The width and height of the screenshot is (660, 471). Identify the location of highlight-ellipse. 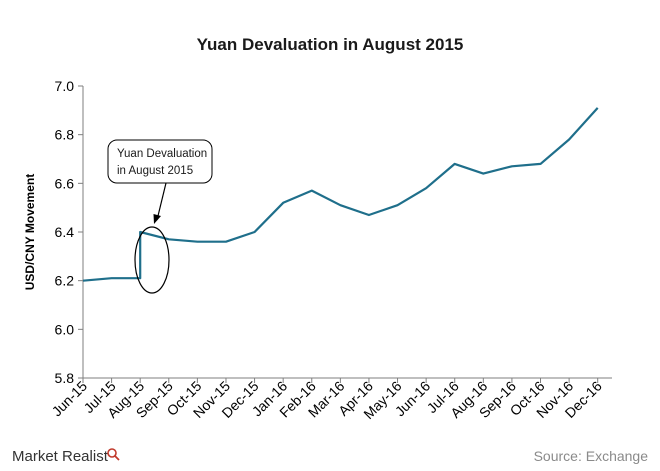
(152, 260).